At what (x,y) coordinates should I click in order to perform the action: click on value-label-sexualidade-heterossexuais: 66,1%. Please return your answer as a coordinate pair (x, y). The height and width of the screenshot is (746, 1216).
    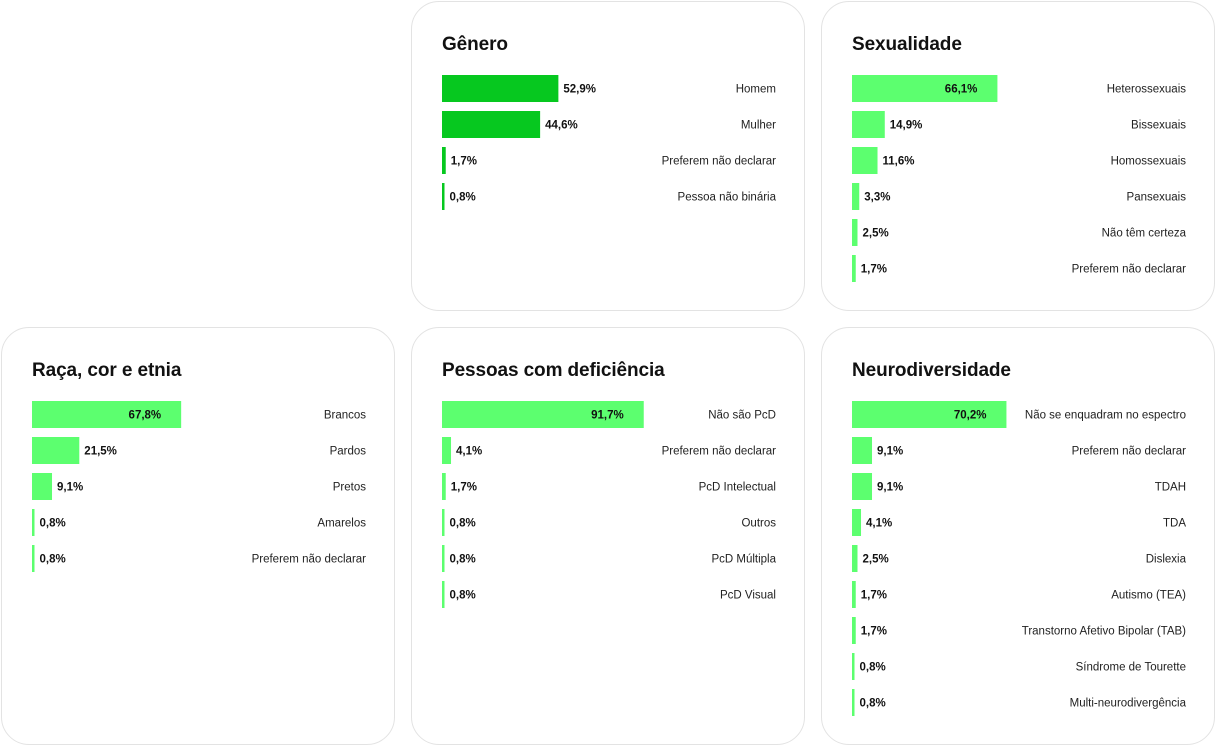
    Looking at the image, I should click on (961, 90).